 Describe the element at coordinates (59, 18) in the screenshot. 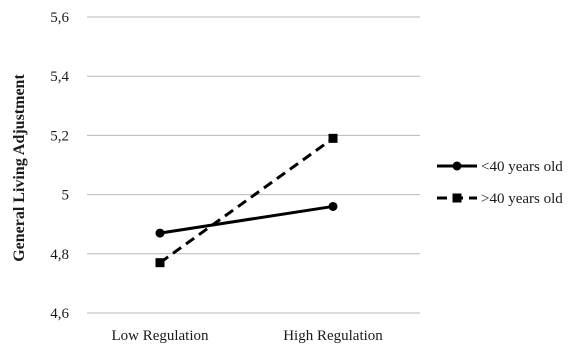

I see `y-tick-label: 5,6` at that location.